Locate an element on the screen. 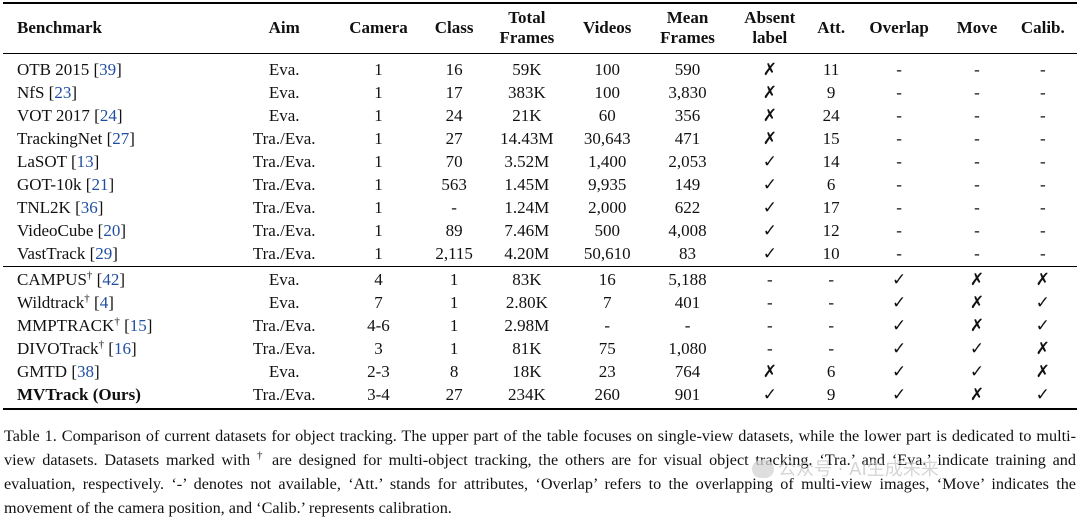  citation: [13] is located at coordinates (83, 161).